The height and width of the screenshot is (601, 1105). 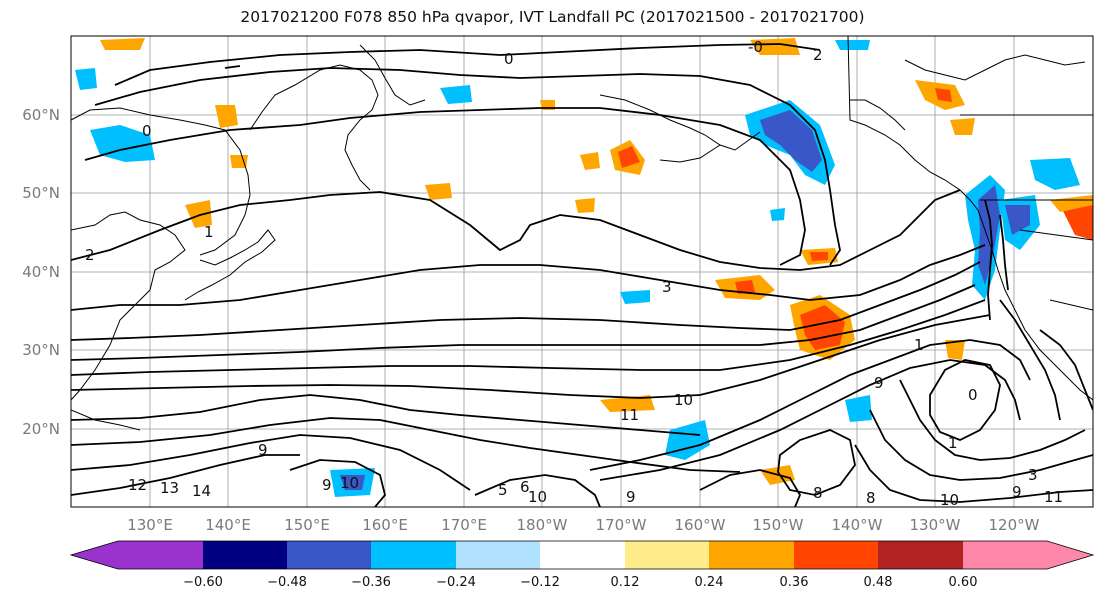 I want to click on contour-label: 12, so click(x=137, y=485).